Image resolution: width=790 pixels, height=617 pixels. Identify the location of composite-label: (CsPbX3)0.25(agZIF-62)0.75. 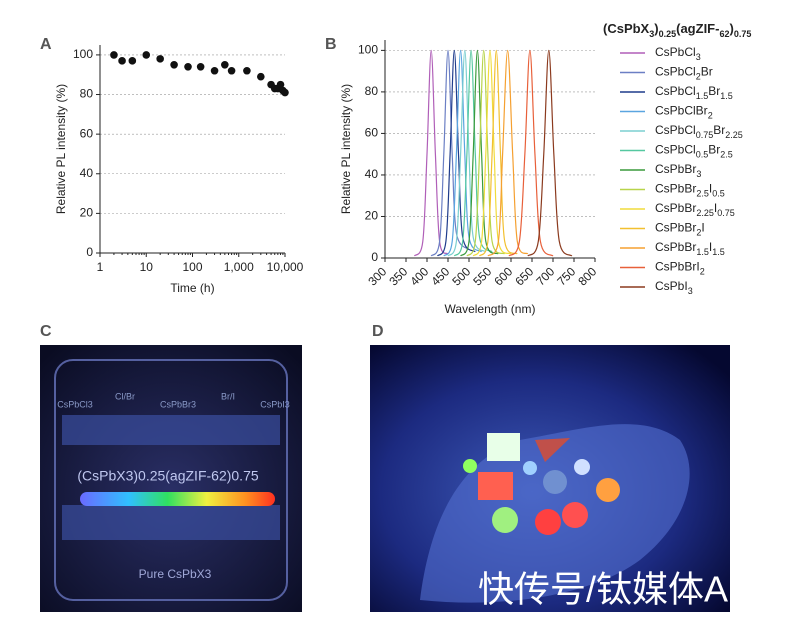
(168, 476).